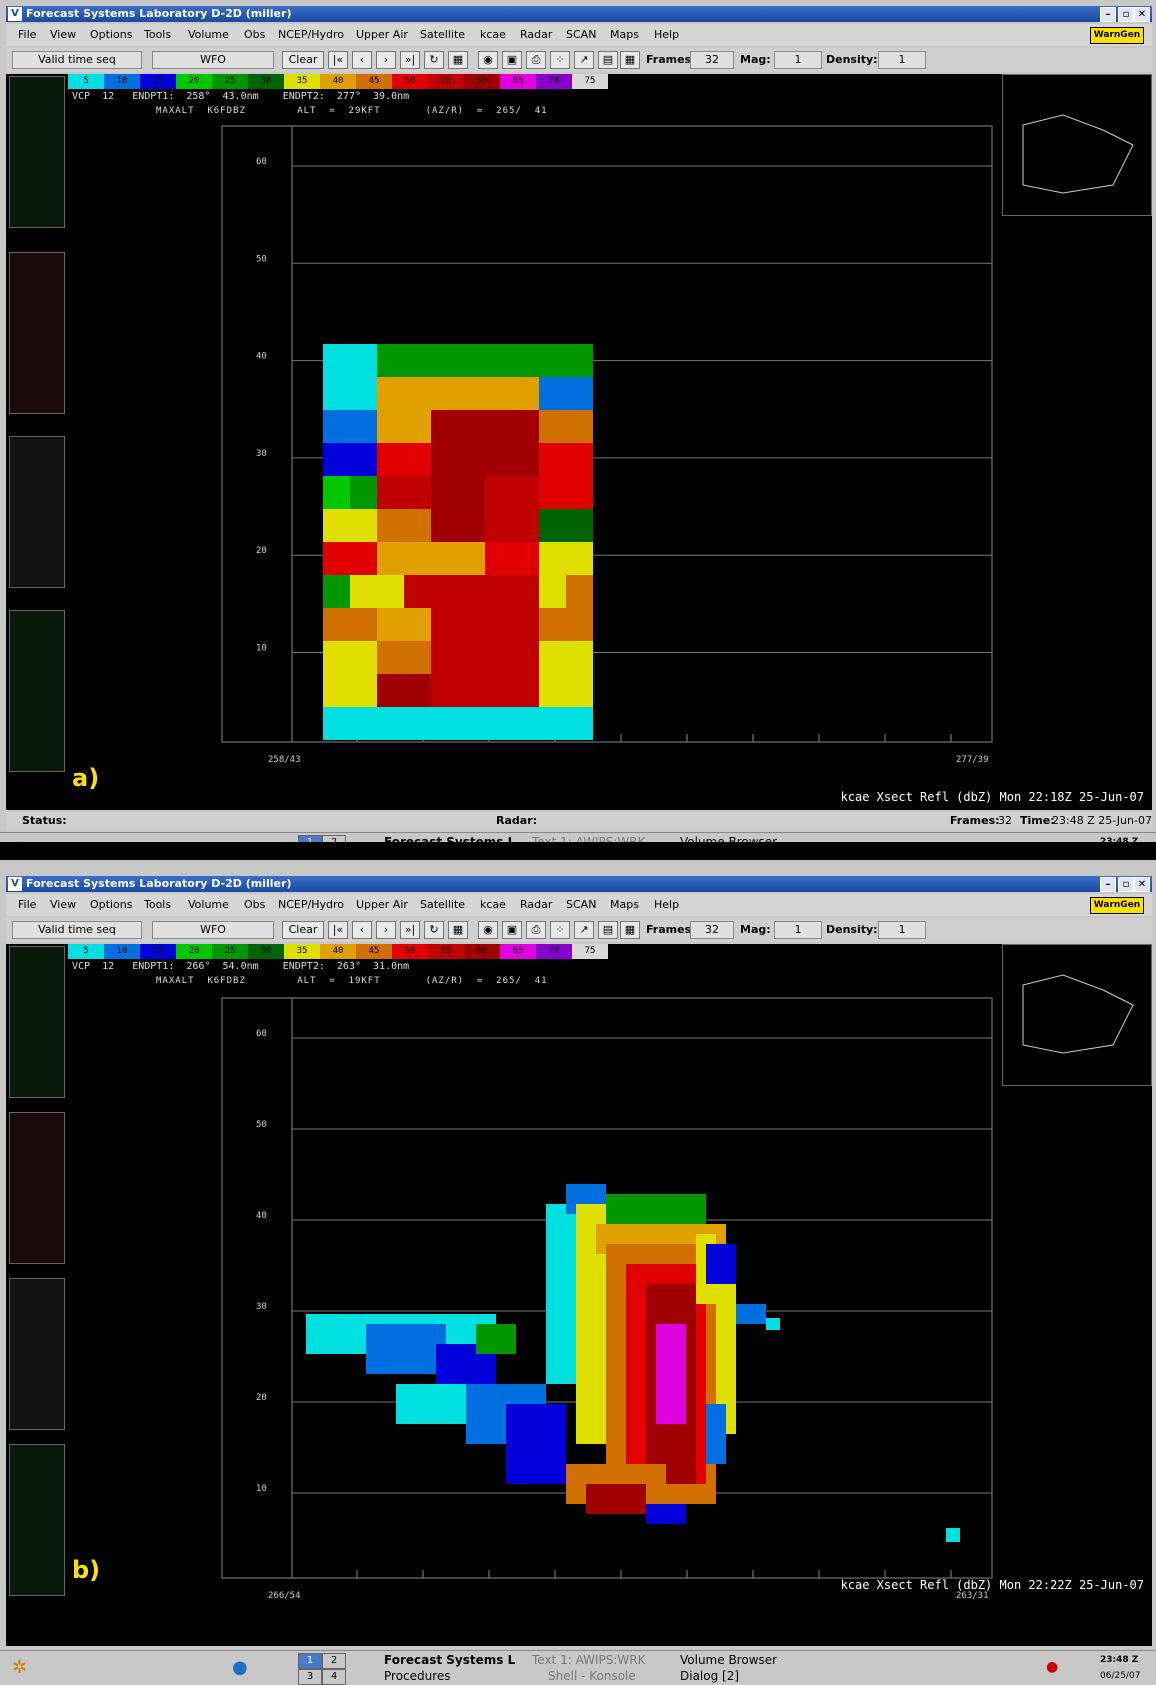 Image resolution: width=1156 pixels, height=1685 pixels. What do you see at coordinates (311, 34) in the screenshot?
I see `menu-ncep-hydro: NCEP/Hydro` at bounding box center [311, 34].